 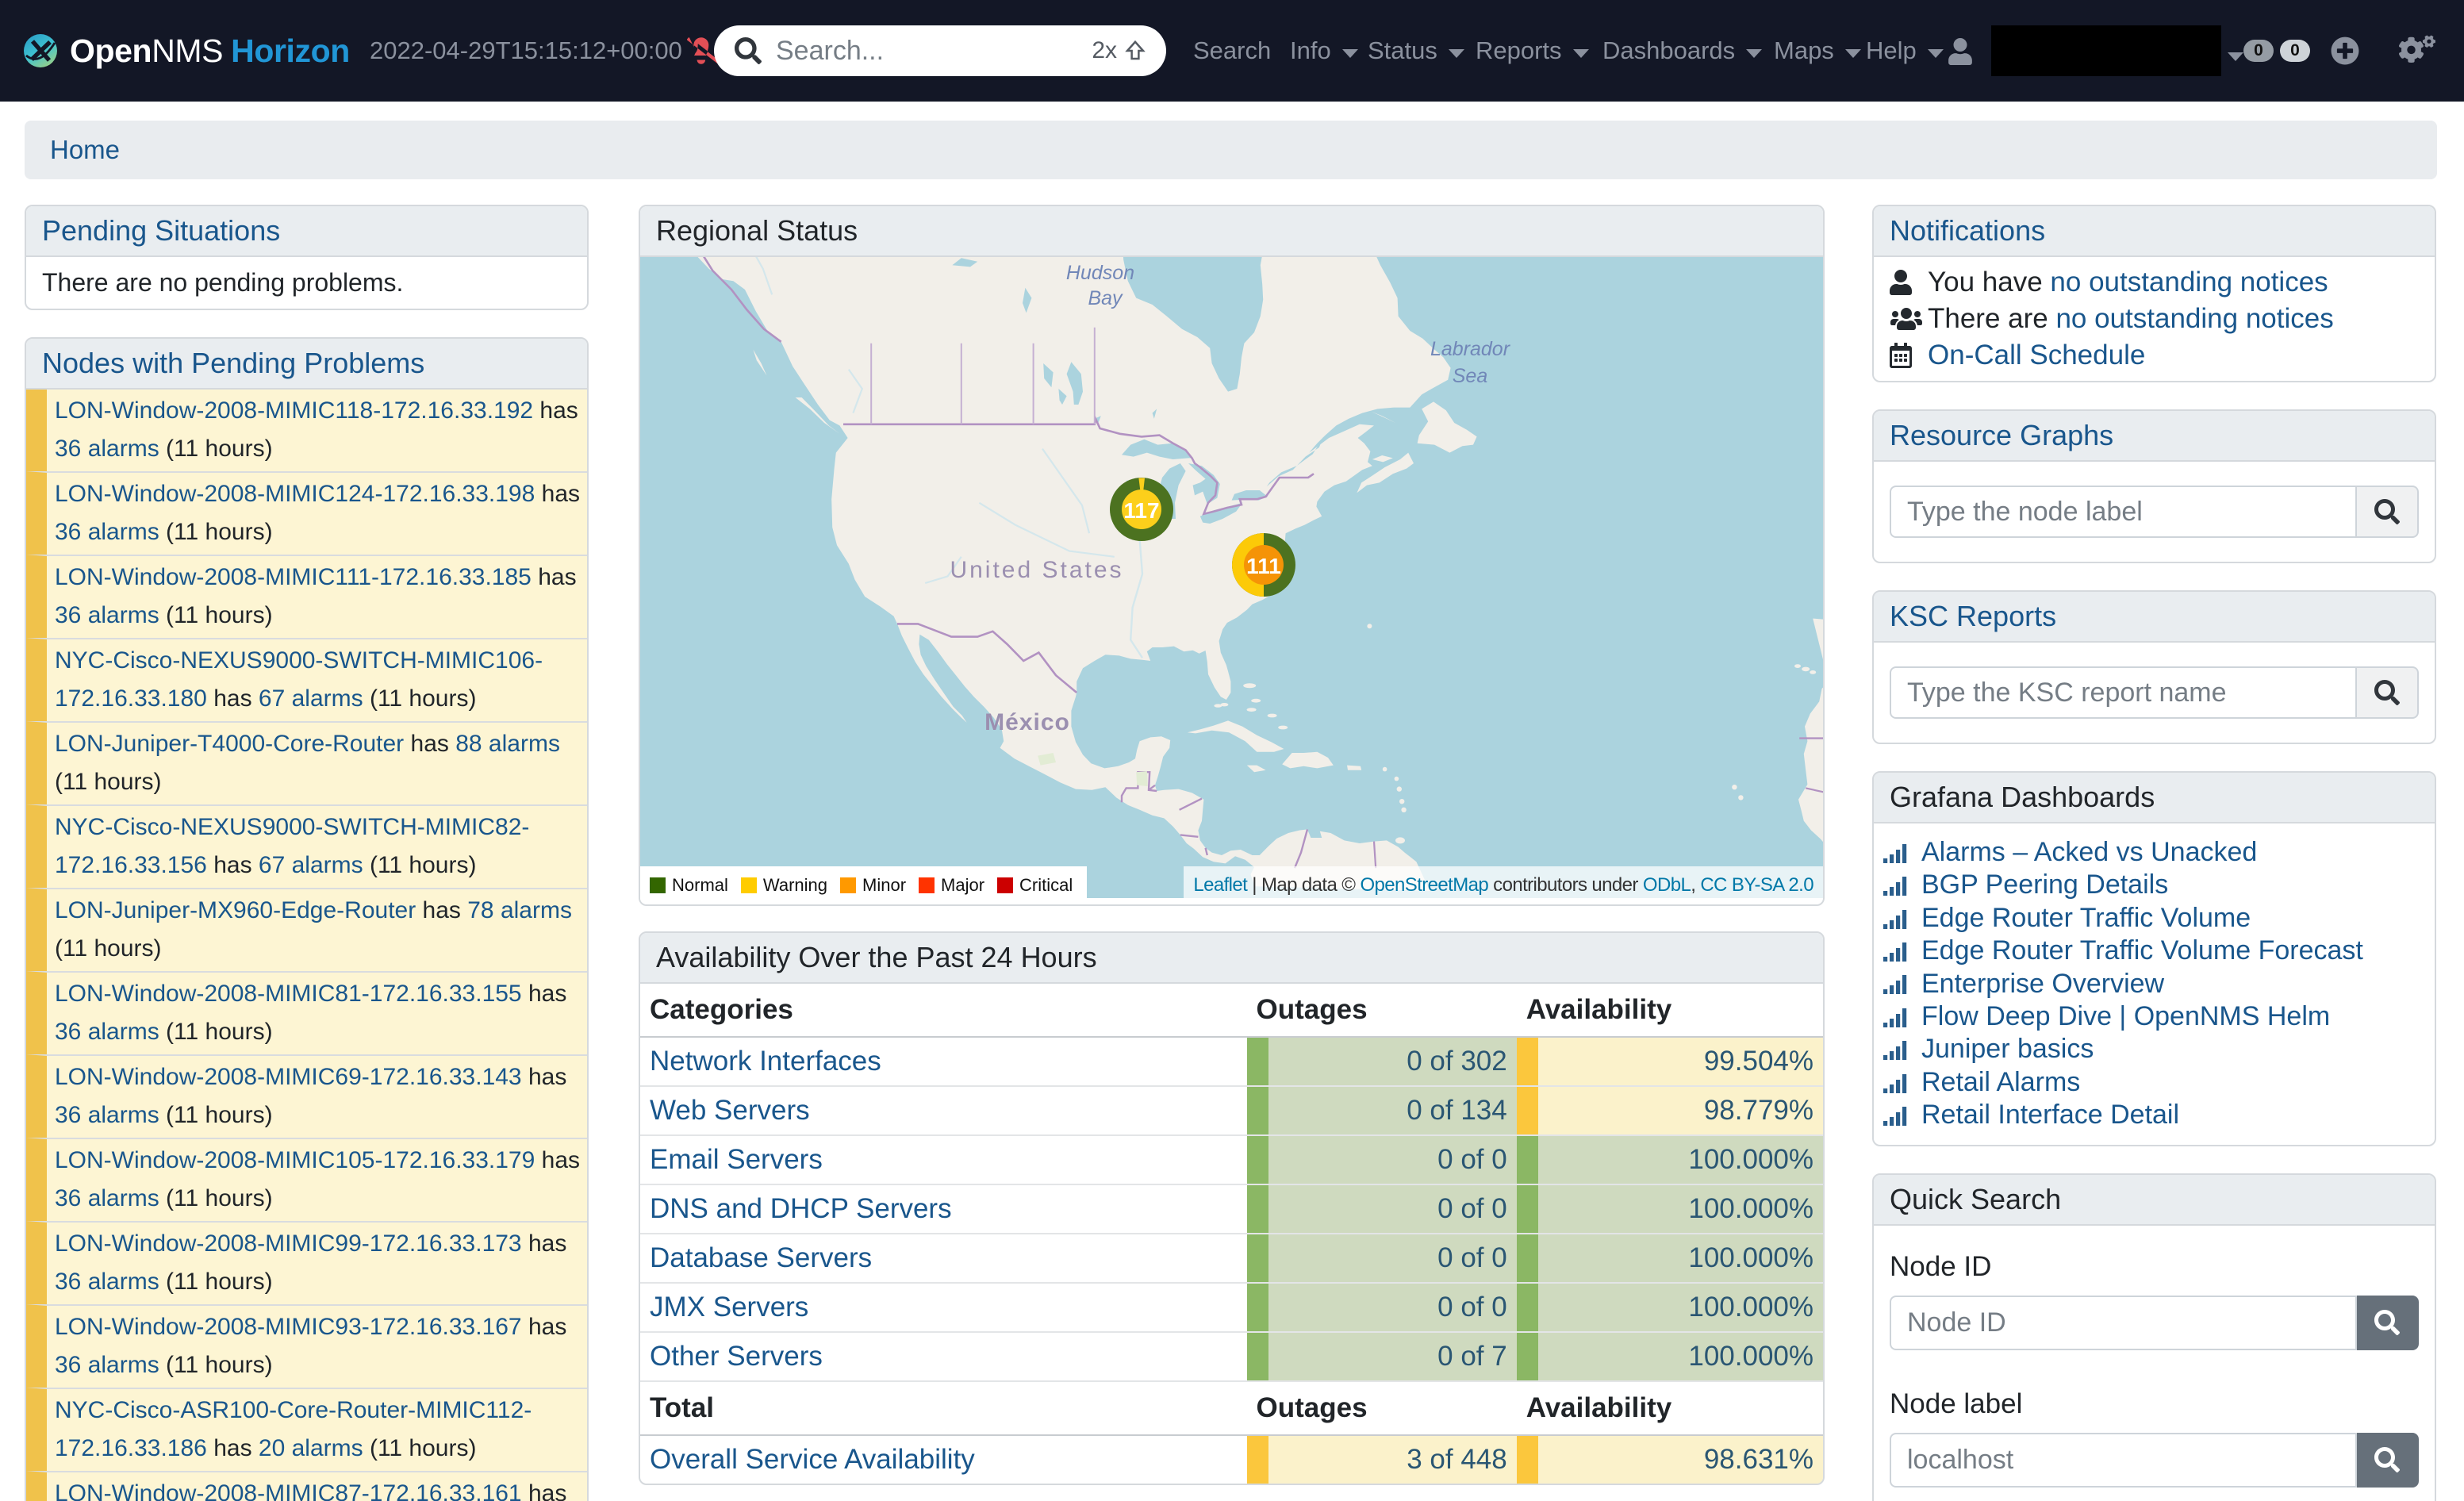 What do you see at coordinates (1470, 349) in the screenshot?
I see `svg-text: Labrador` at bounding box center [1470, 349].